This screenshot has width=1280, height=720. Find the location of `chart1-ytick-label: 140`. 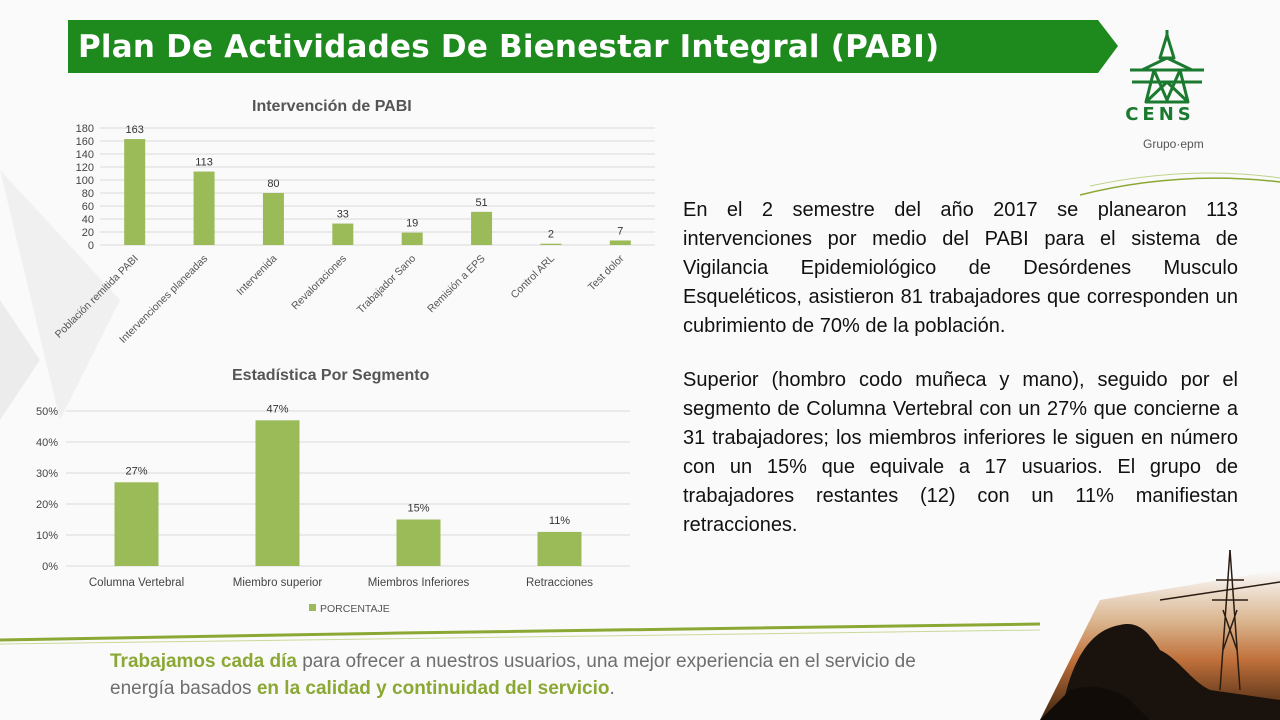

chart1-ytick-label: 140 is located at coordinates (85, 155).